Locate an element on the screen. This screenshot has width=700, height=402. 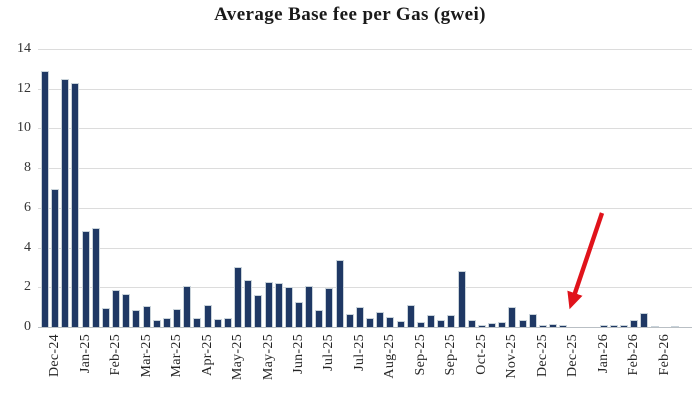
x-axis-tick-label-jan-26: Jan-26 is located at coordinates (604, 353).